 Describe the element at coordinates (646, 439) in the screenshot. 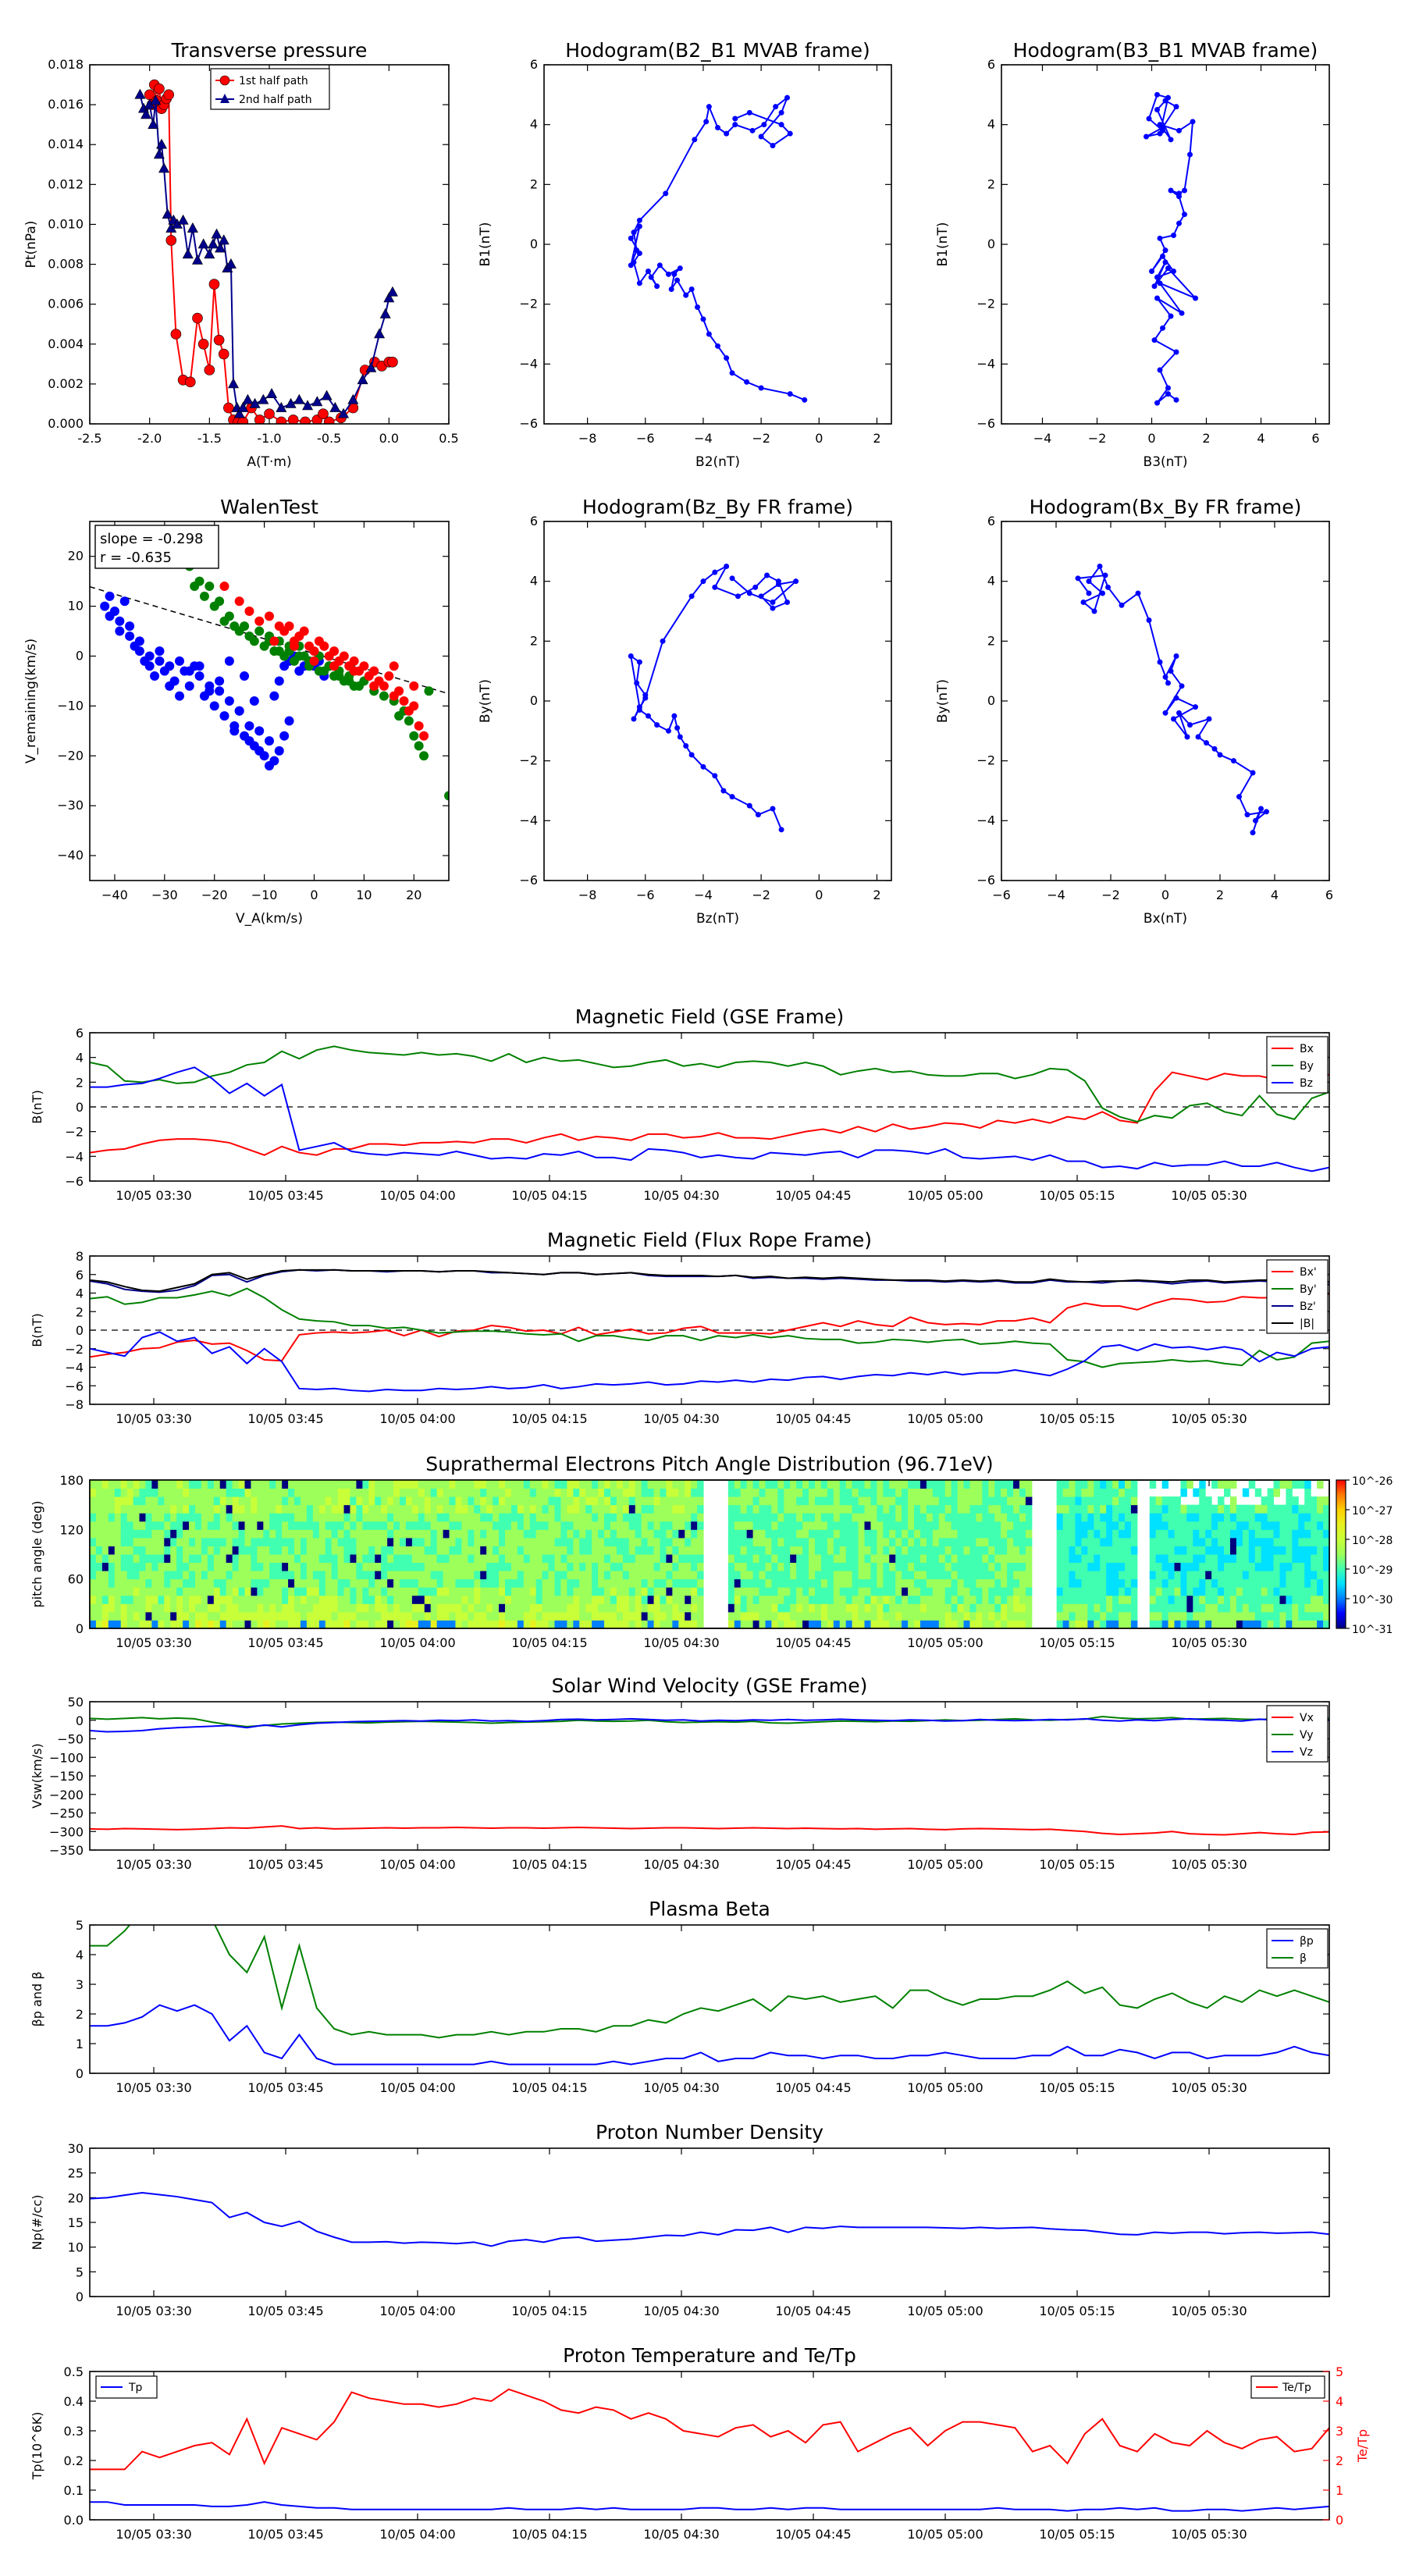

I see `x-tick-label: −6` at that location.